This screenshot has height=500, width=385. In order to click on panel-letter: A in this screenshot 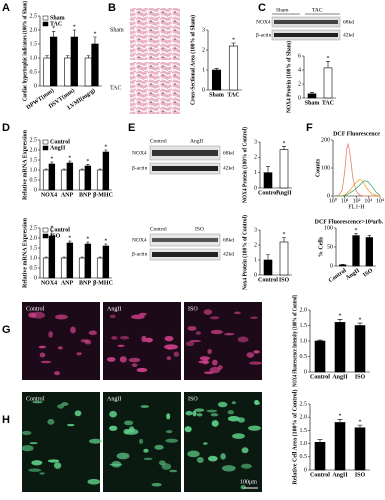, I will do `click(6, 8)`.